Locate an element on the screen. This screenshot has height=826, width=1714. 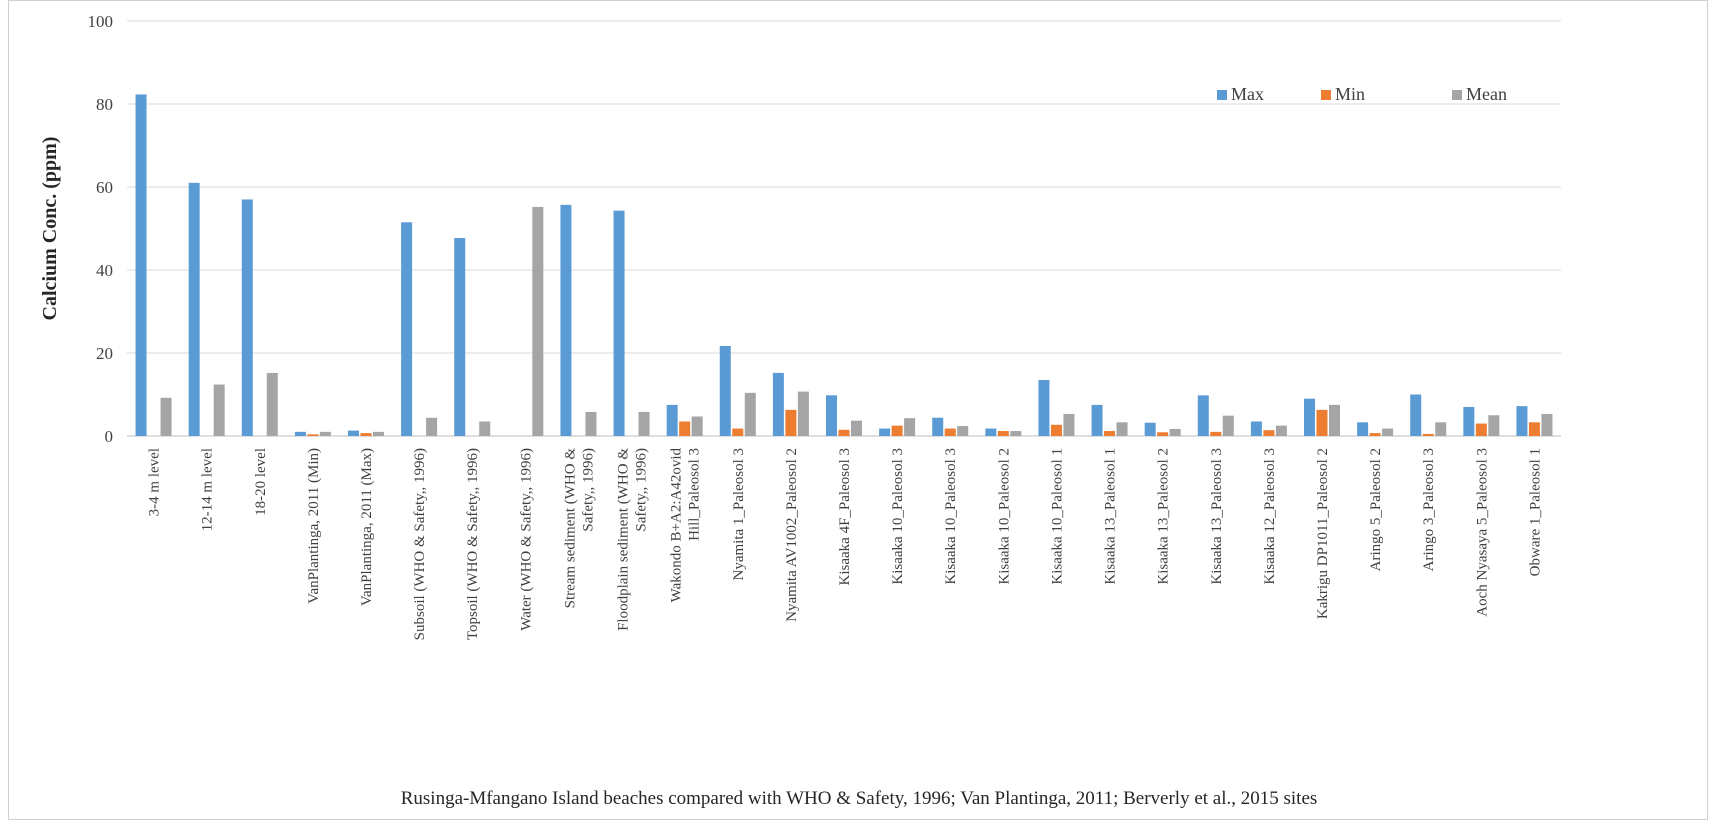
x-tick-label: Aringo 3_Paleosol 3 is located at coordinates (1429, 509).